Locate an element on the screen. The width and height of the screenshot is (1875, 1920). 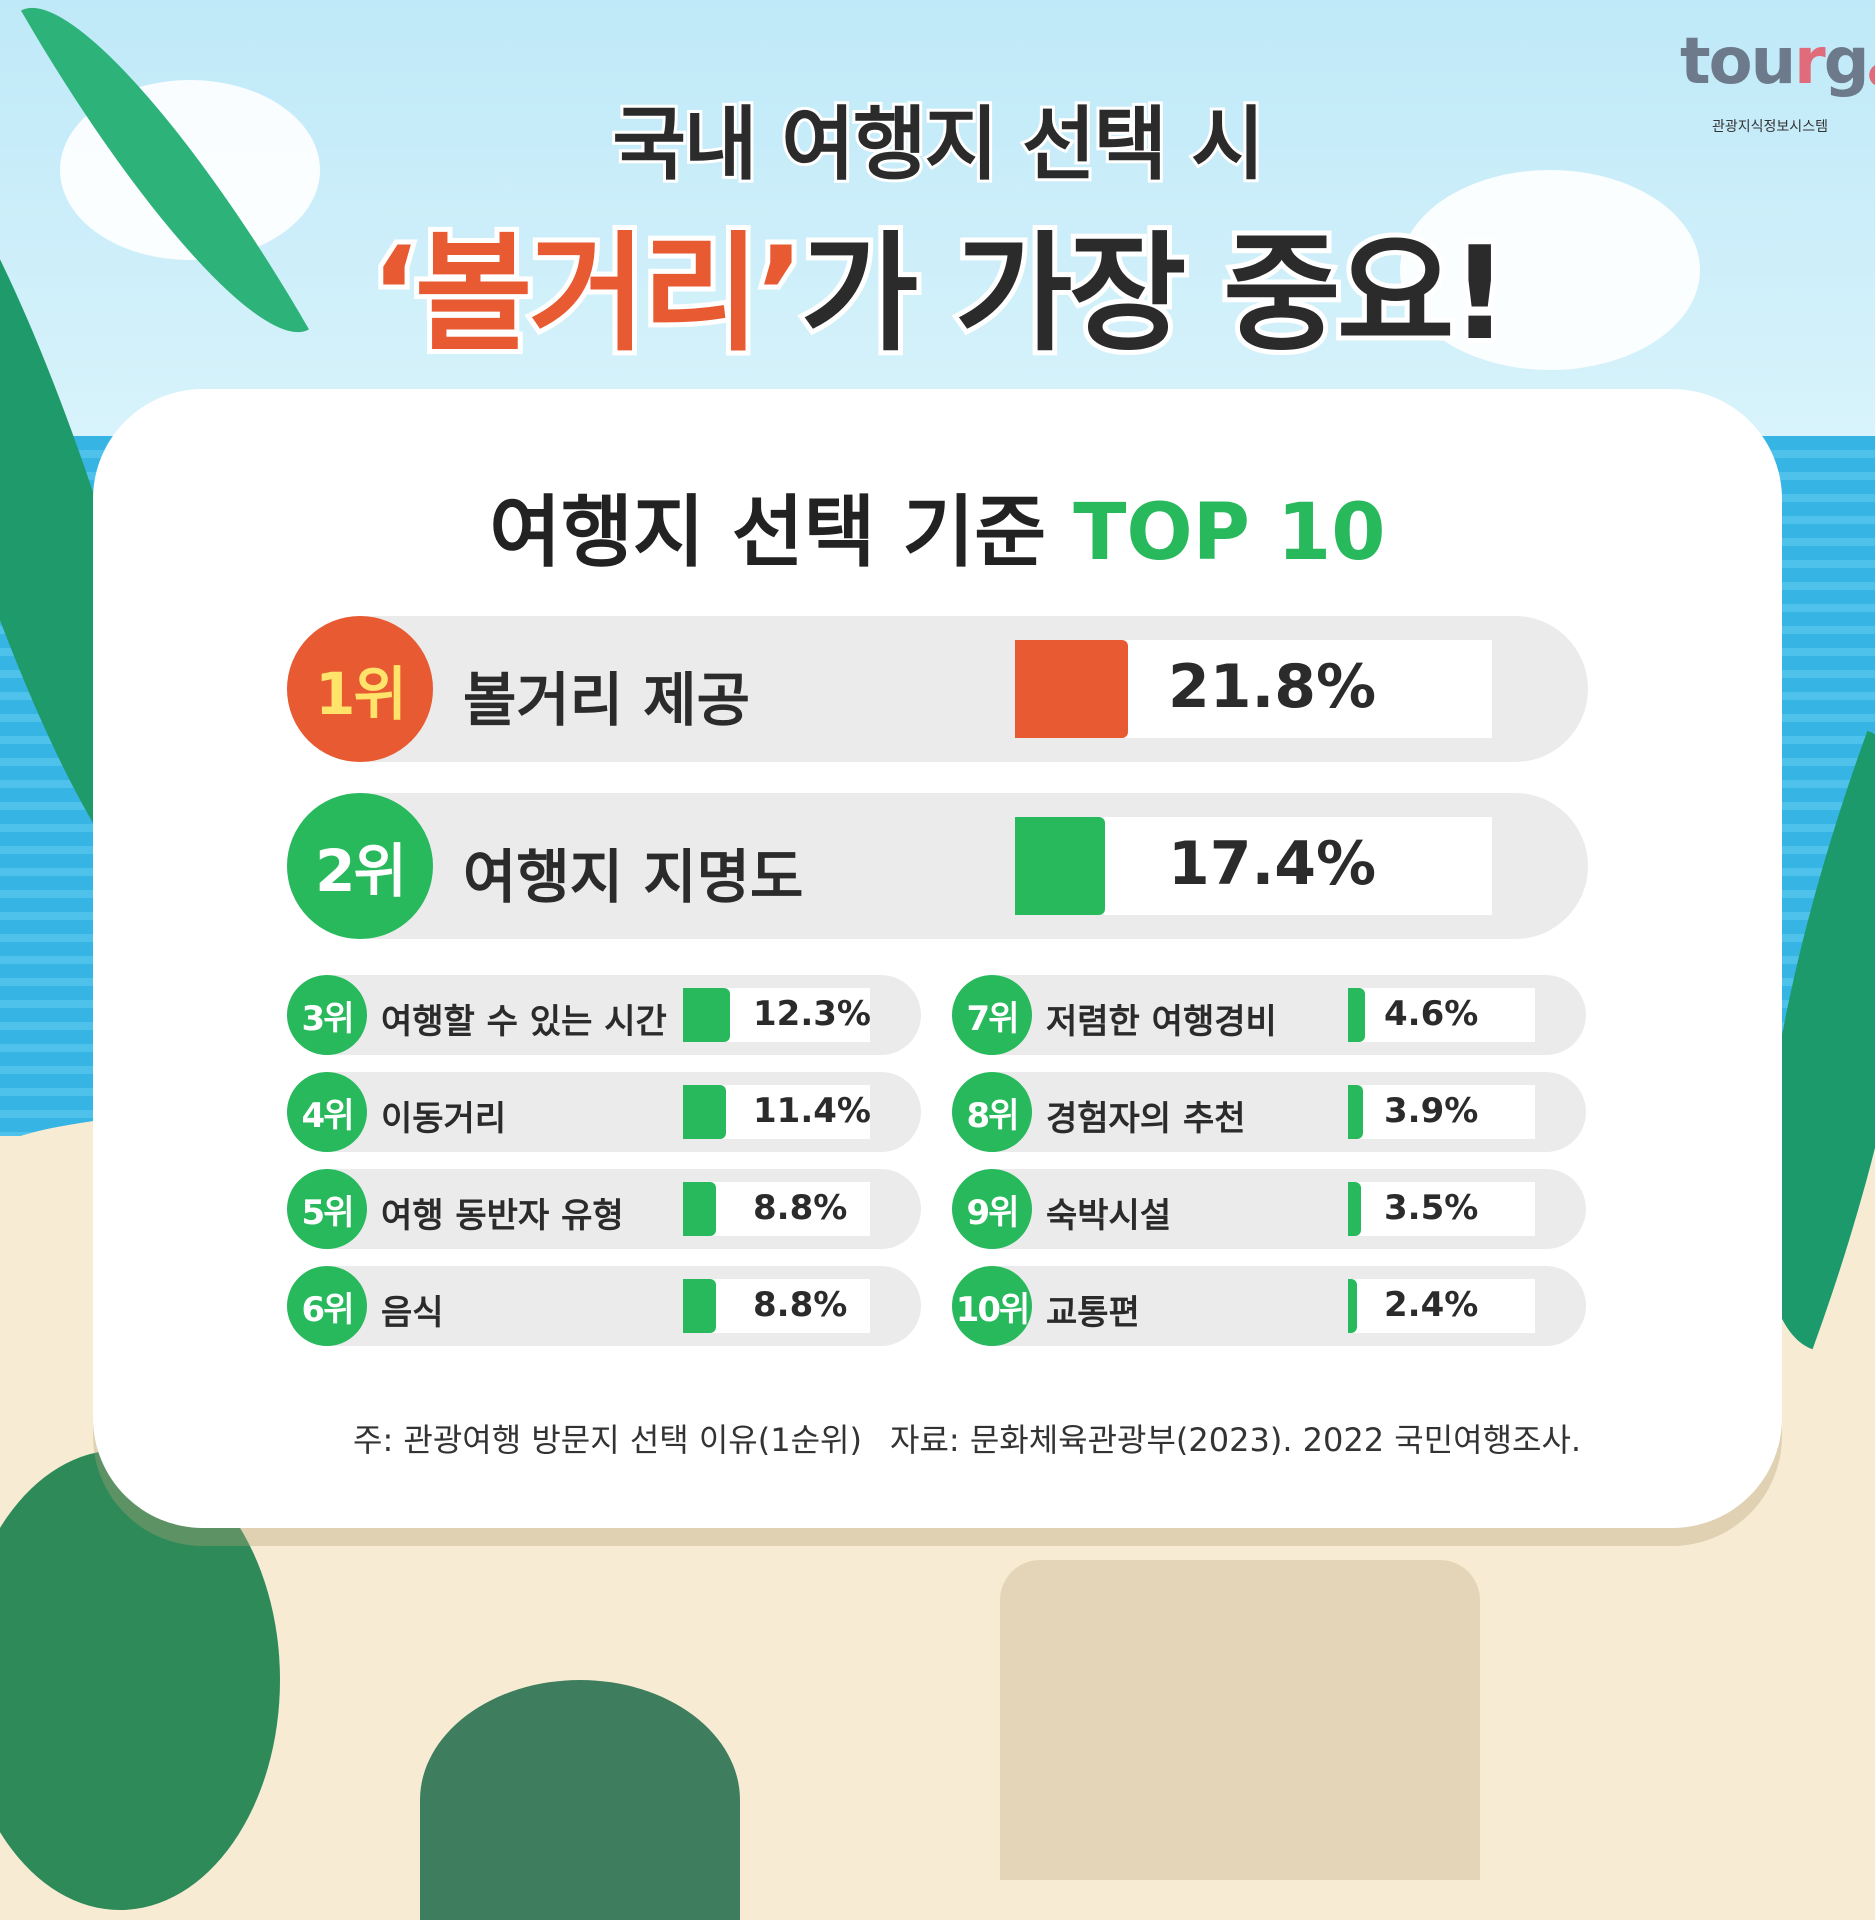
value-label: 2.4% is located at coordinates (1431, 1304).